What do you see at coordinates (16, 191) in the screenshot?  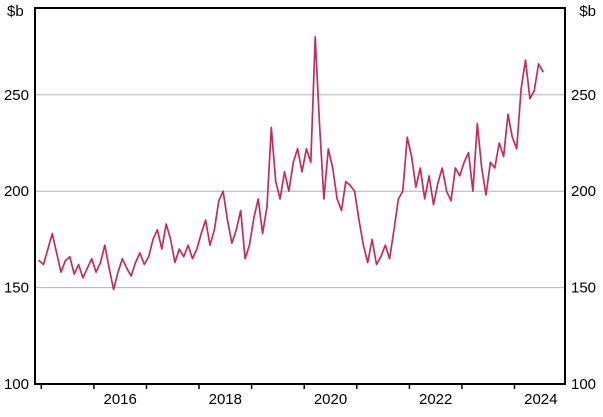 I see `y-tick-label-left: 200` at bounding box center [16, 191].